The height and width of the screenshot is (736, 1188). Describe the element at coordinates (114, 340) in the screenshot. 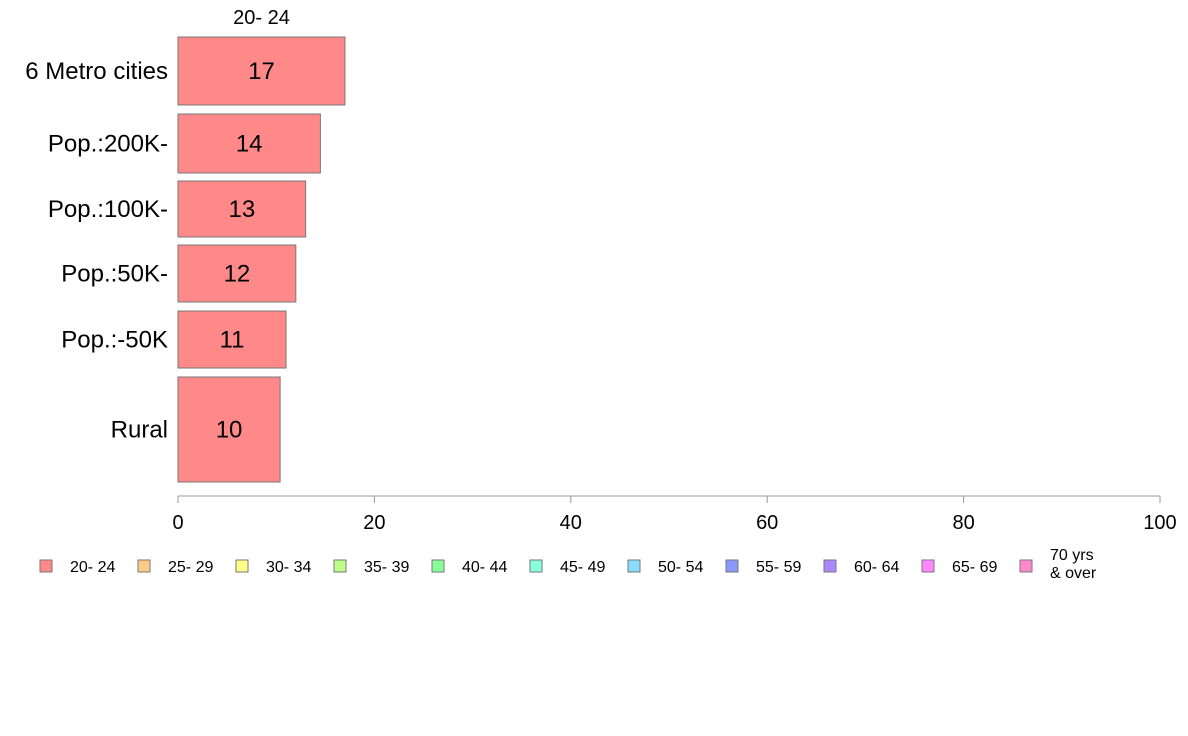

I see `category-label: Pop.:-50K` at that location.